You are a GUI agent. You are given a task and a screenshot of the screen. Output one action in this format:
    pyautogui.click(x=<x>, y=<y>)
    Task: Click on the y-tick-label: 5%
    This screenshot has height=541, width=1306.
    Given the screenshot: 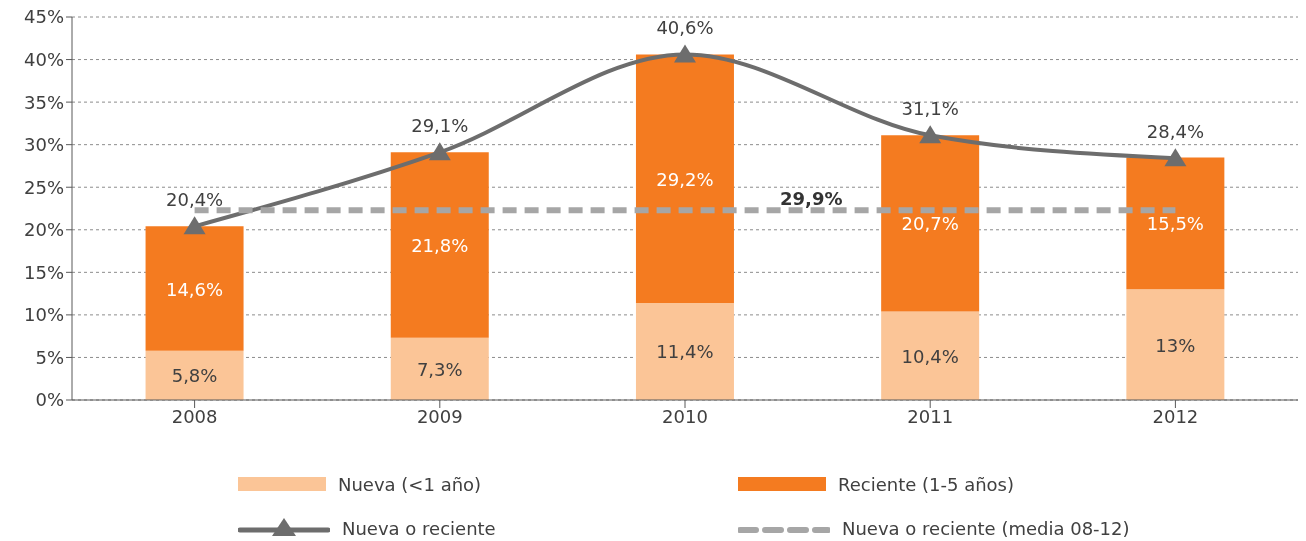 What is the action you would take?
    pyautogui.click(x=49, y=357)
    